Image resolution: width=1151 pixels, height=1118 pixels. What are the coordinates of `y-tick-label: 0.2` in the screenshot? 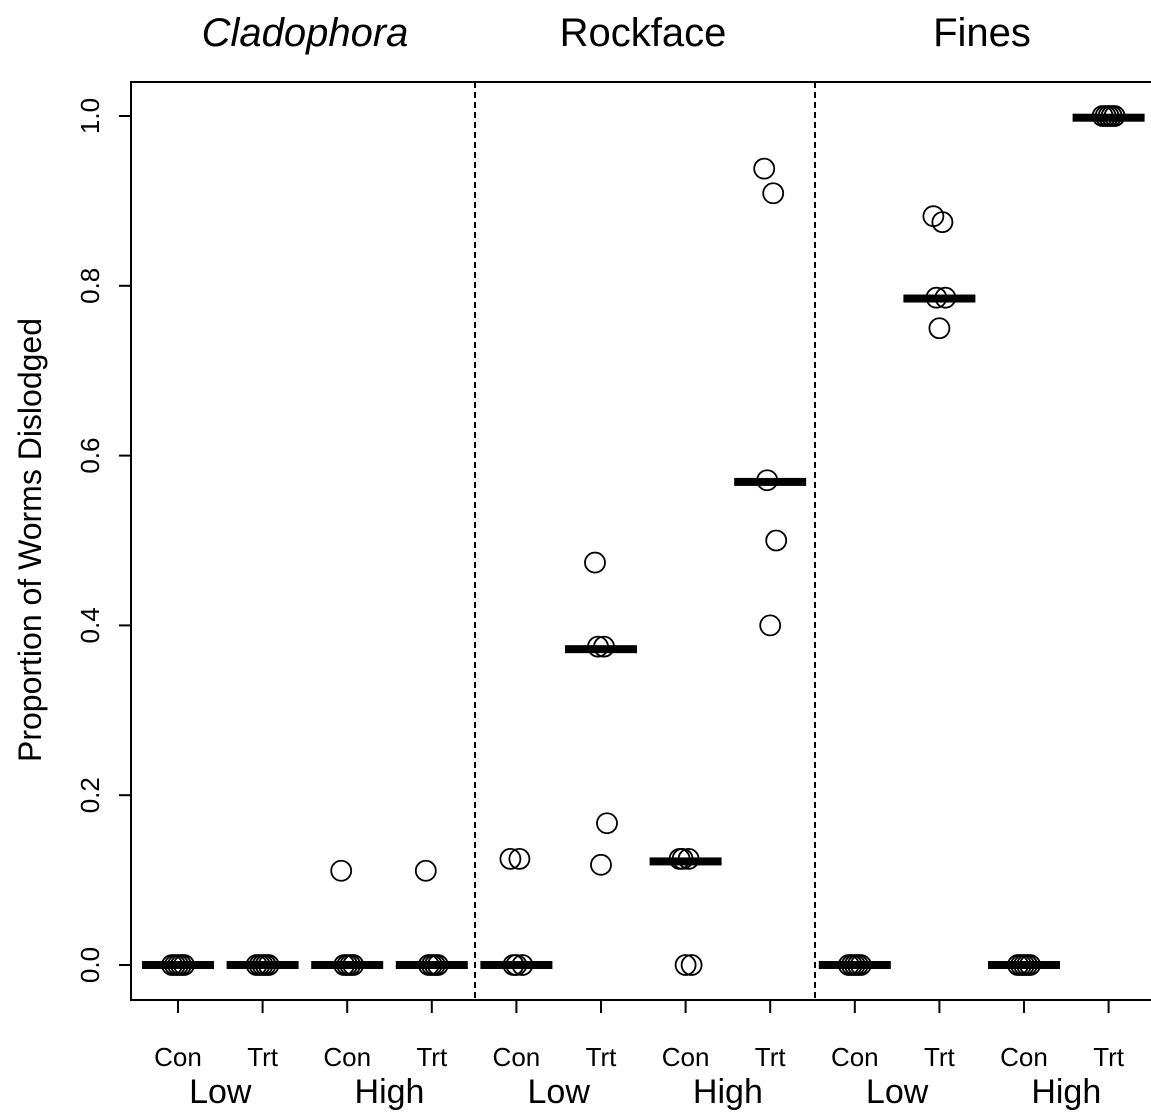 It's located at (90, 795).